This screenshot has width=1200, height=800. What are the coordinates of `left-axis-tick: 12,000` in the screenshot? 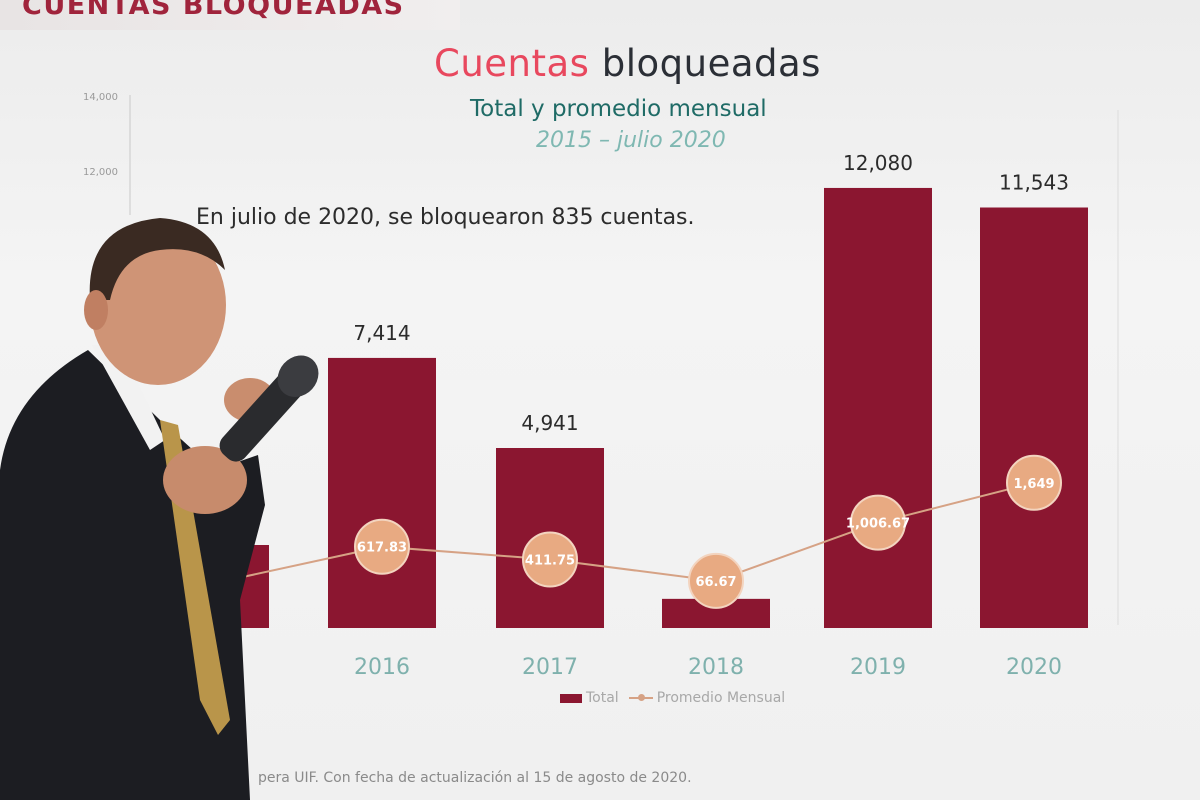 It's located at (100, 172).